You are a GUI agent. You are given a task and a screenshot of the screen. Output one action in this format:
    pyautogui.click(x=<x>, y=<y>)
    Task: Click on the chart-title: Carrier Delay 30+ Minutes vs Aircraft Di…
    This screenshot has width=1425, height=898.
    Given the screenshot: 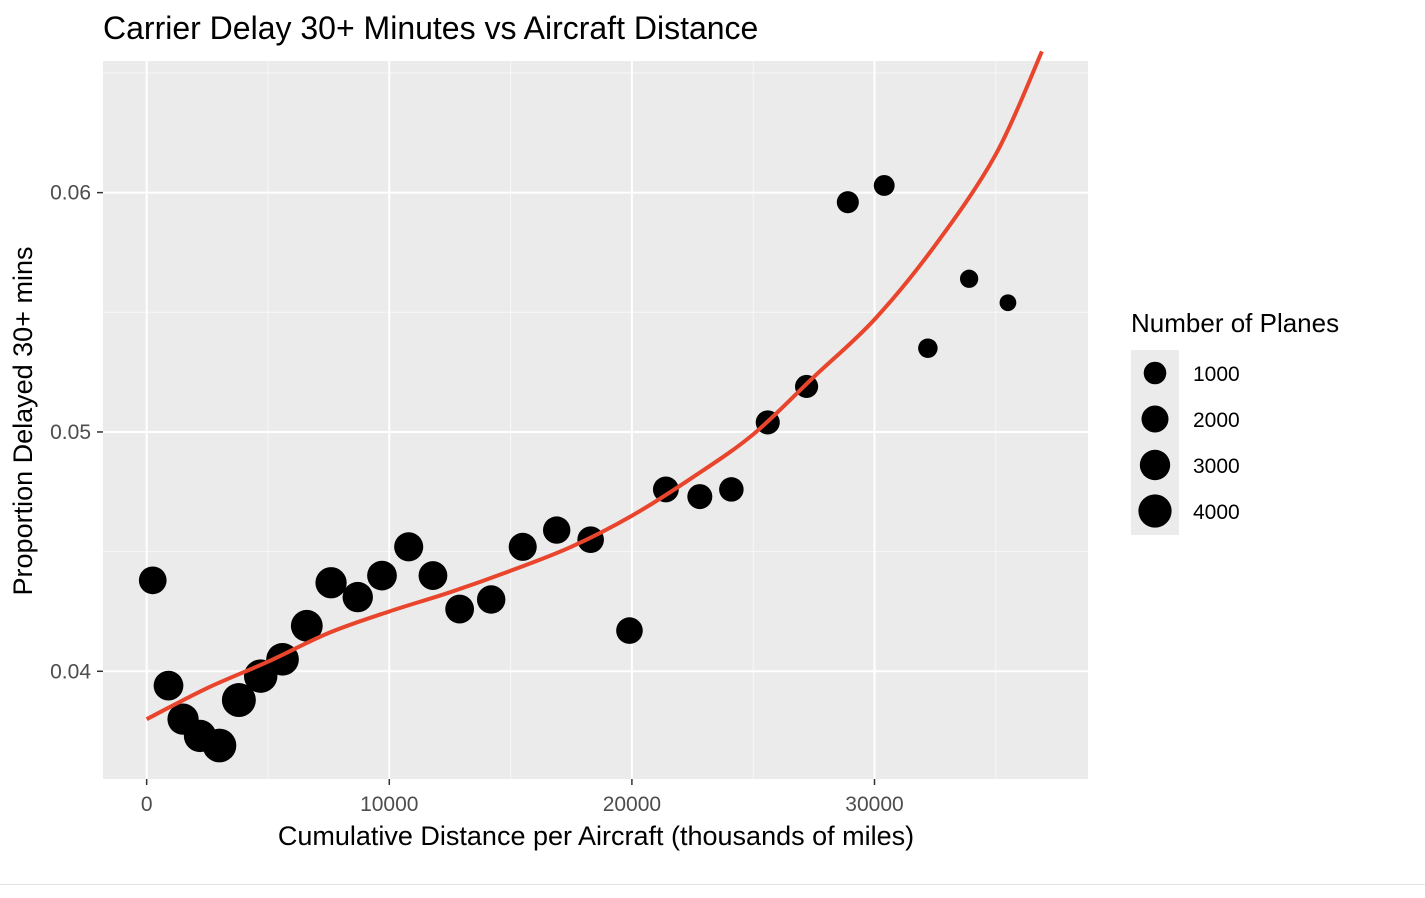 What is the action you would take?
    pyautogui.click(x=430, y=28)
    